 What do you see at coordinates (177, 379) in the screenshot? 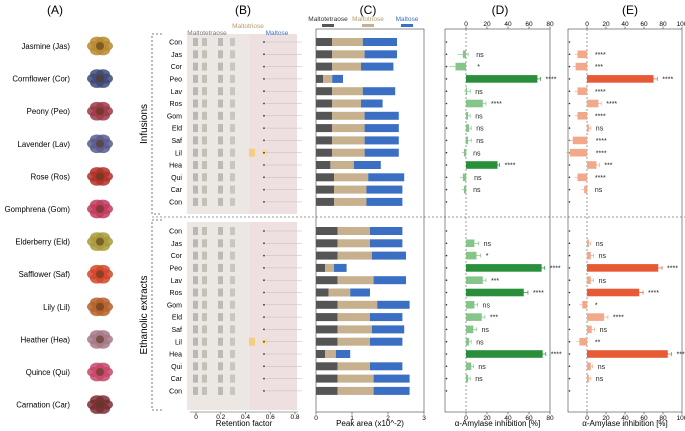
I see `row-label: Car` at bounding box center [177, 379].